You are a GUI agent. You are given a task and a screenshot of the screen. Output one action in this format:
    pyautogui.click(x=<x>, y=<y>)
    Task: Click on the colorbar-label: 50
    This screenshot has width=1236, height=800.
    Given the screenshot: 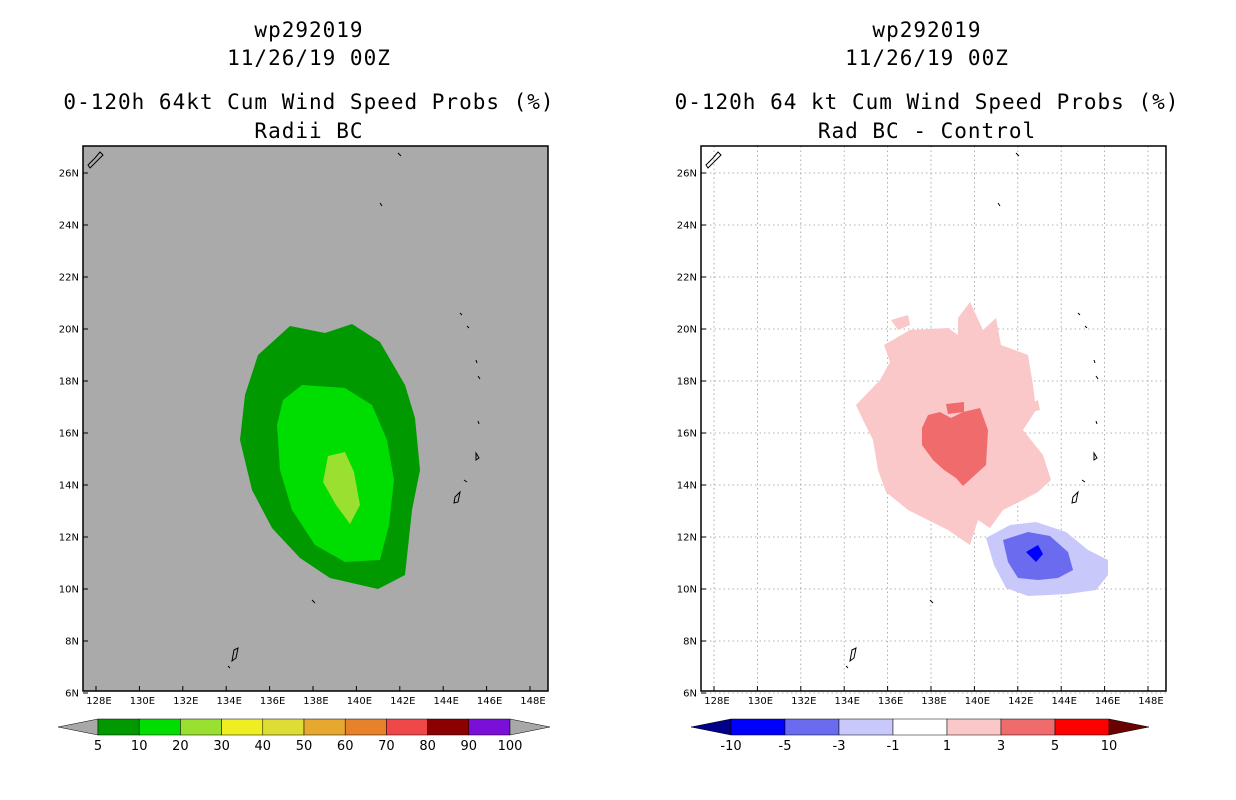 What is the action you would take?
    pyautogui.click(x=304, y=746)
    